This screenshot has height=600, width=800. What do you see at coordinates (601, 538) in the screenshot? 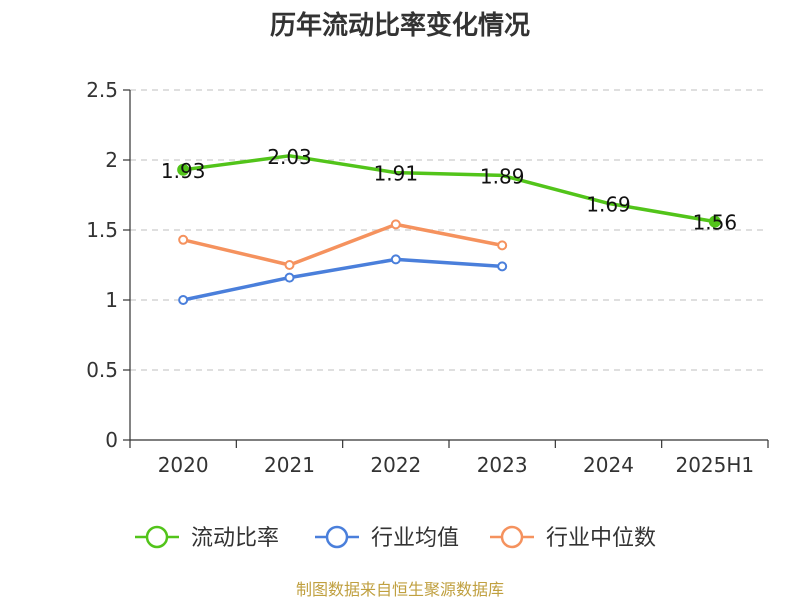
I see `legend-label: 行业中位数` at bounding box center [601, 538].